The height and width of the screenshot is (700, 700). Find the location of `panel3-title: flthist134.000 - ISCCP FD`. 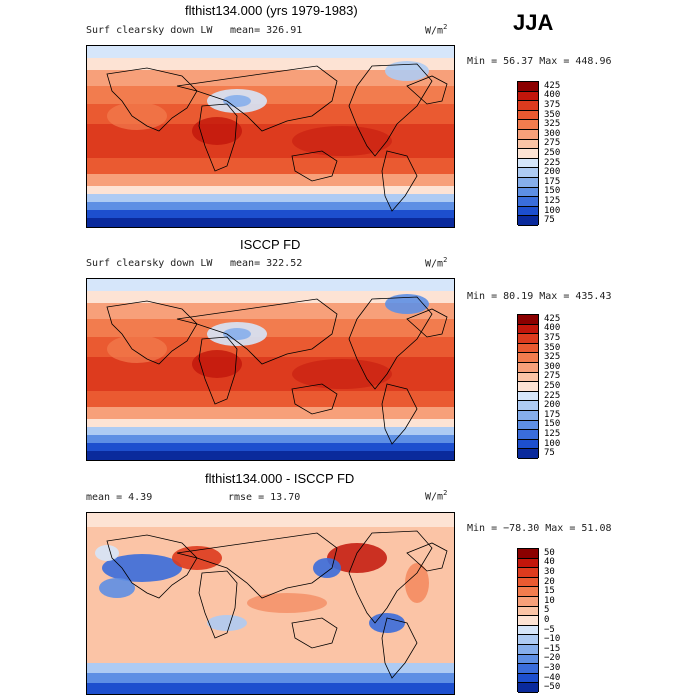

panel3-title: flthist134.000 - ISCCP FD is located at coordinates (280, 478).